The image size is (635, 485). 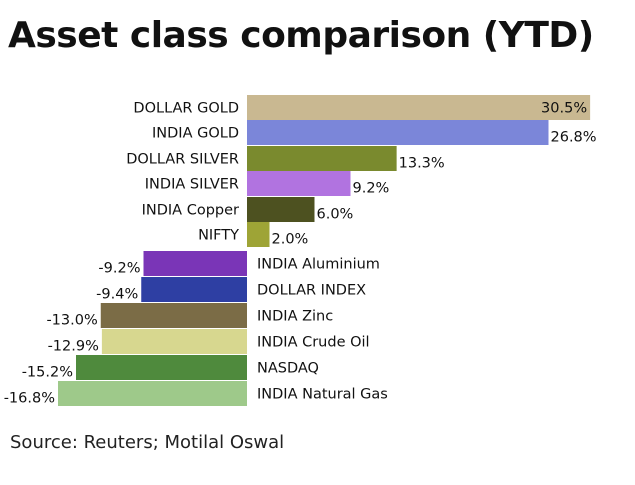 What do you see at coordinates (301, 35) in the screenshot?
I see `chart-title: Asset class comparison (YTD)` at bounding box center [301, 35].